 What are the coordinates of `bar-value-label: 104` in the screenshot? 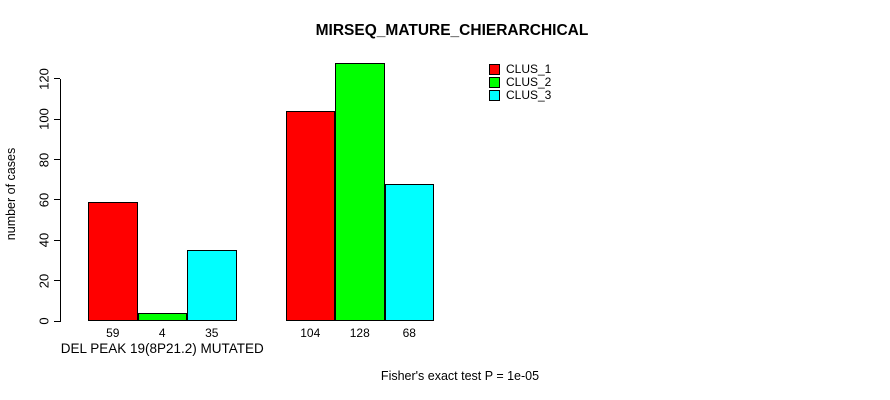 It's located at (310, 333).